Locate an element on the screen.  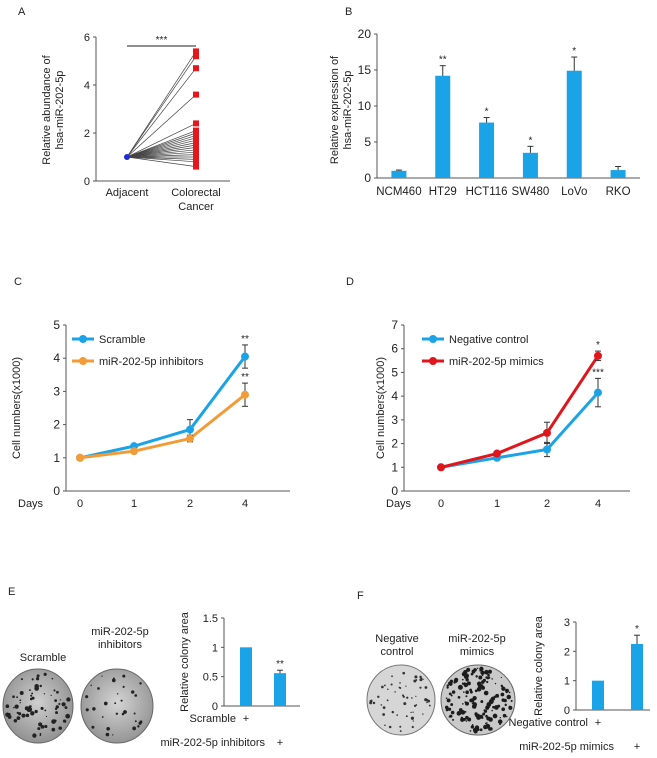
c-x-axis-title: Days is located at coordinates (31, 504).